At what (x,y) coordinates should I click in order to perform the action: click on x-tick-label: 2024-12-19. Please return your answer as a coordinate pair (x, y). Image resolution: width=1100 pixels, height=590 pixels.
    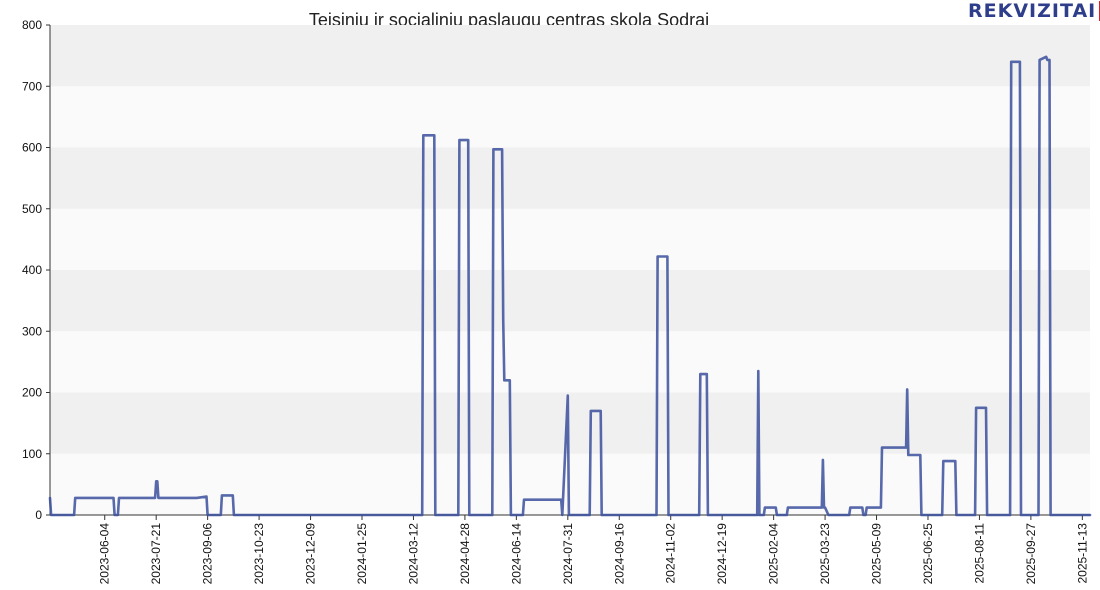
    Looking at the image, I should click on (722, 554).